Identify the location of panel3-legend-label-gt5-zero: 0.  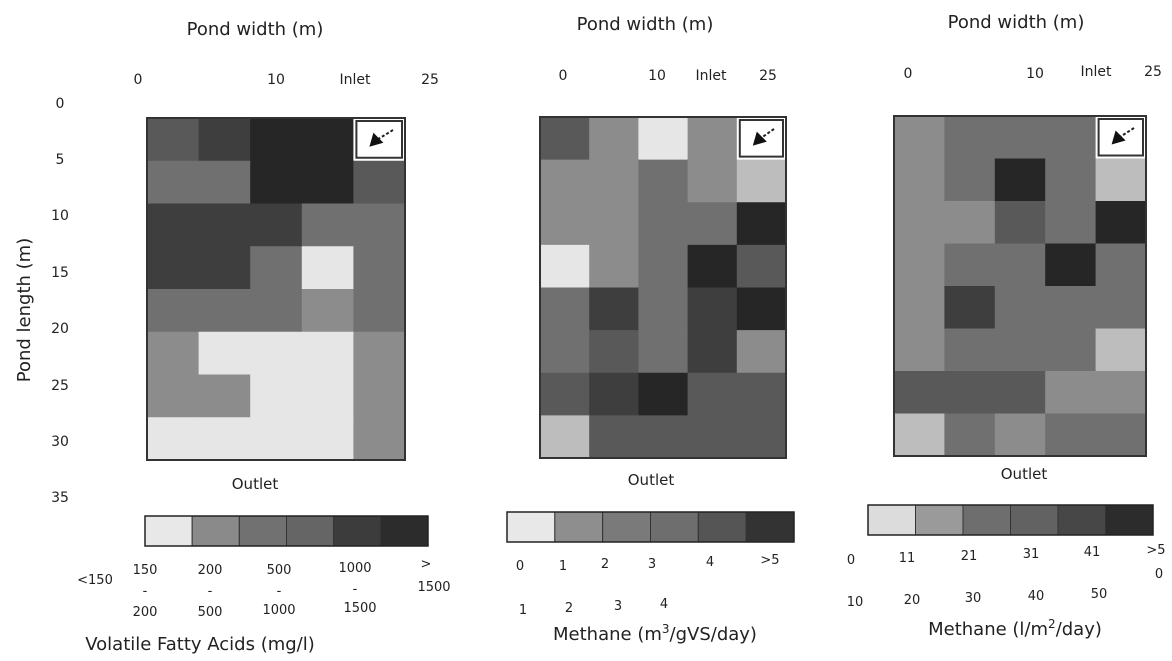
(1159, 574).